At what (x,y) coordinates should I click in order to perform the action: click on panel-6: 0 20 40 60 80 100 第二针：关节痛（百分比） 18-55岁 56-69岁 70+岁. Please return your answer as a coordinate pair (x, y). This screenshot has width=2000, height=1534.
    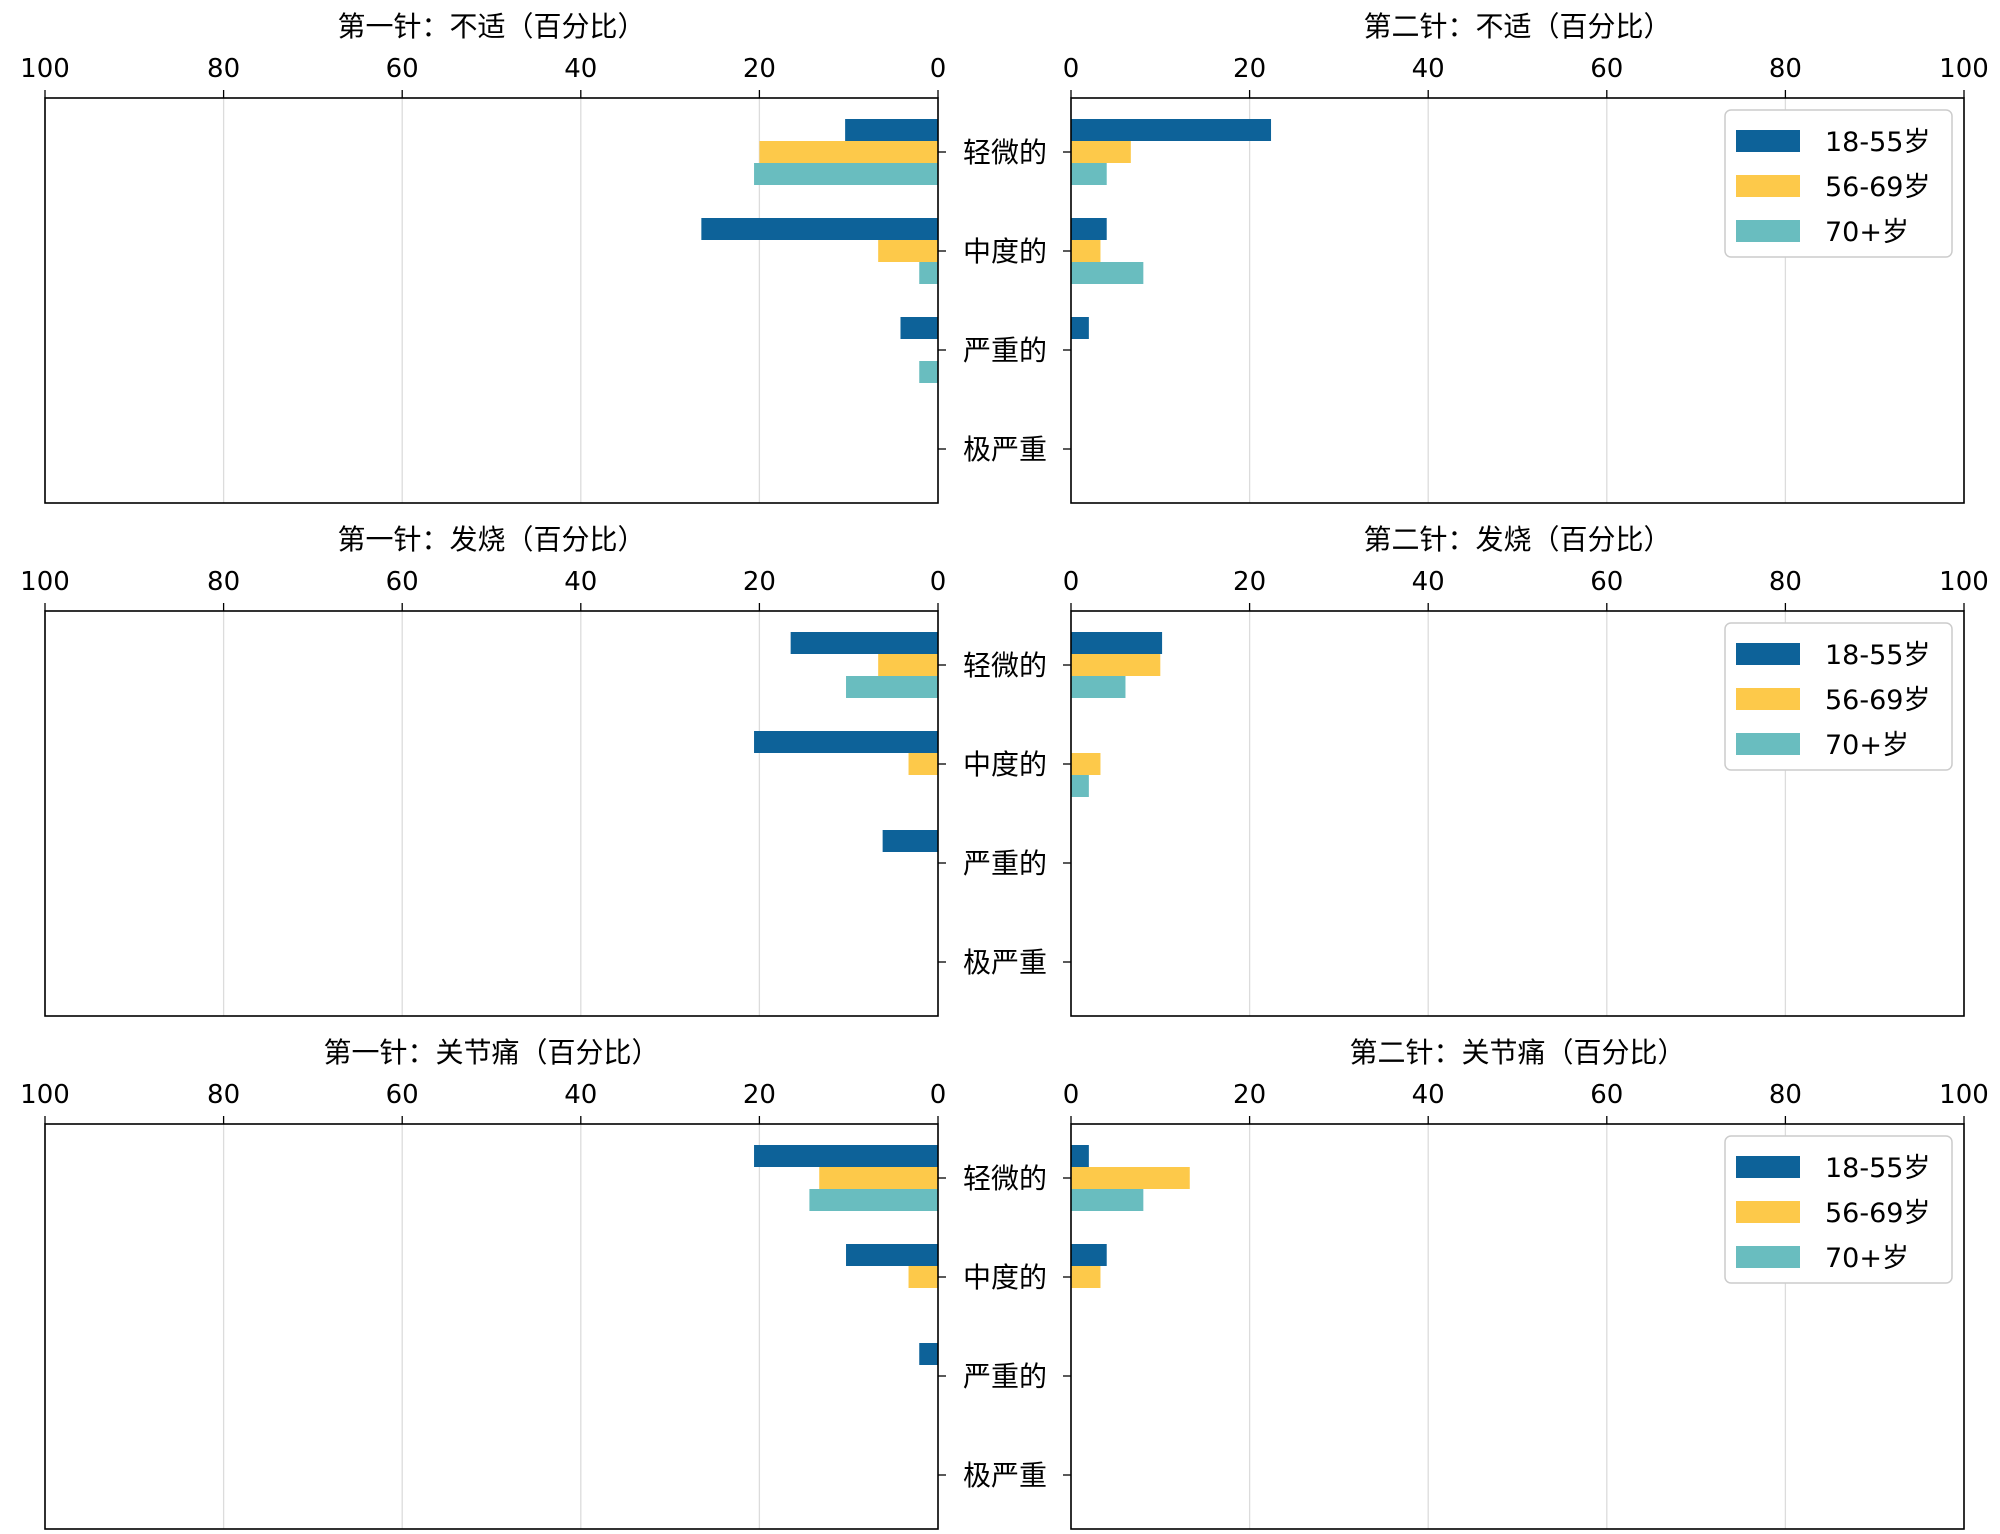
    Looking at the image, I should click on (1526, 1283).